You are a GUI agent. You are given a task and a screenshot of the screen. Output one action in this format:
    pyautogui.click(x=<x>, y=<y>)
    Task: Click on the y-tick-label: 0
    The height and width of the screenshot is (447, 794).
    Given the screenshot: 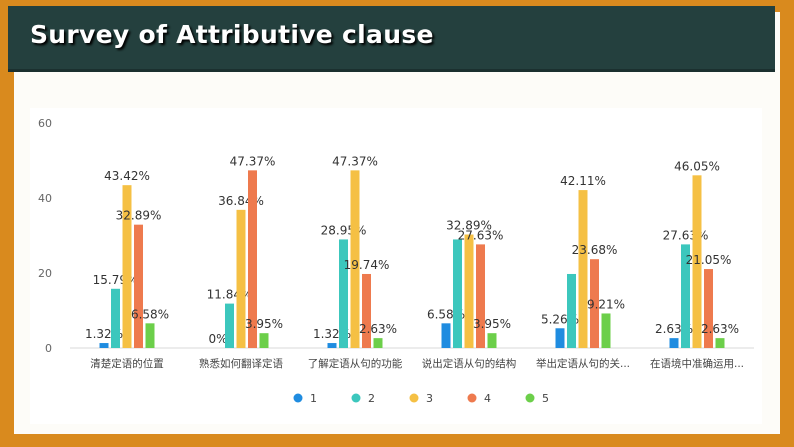 What is the action you would take?
    pyautogui.click(x=48, y=348)
    